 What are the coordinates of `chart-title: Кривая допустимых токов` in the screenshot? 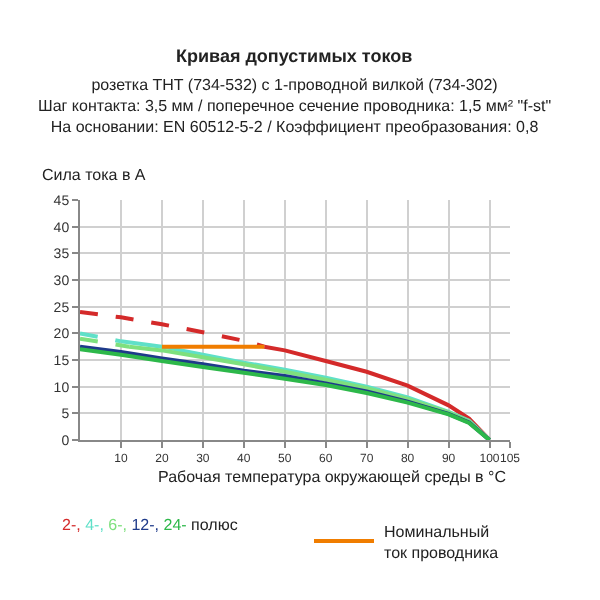 It's located at (295, 56).